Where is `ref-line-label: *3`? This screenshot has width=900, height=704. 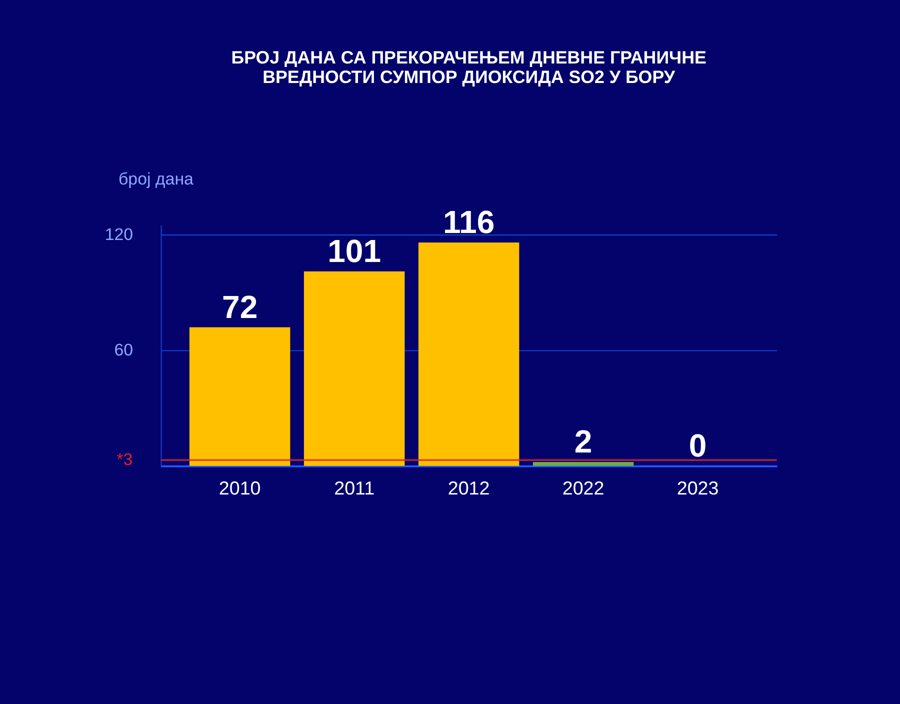 ref-line-label: *3 is located at coordinates (124, 459).